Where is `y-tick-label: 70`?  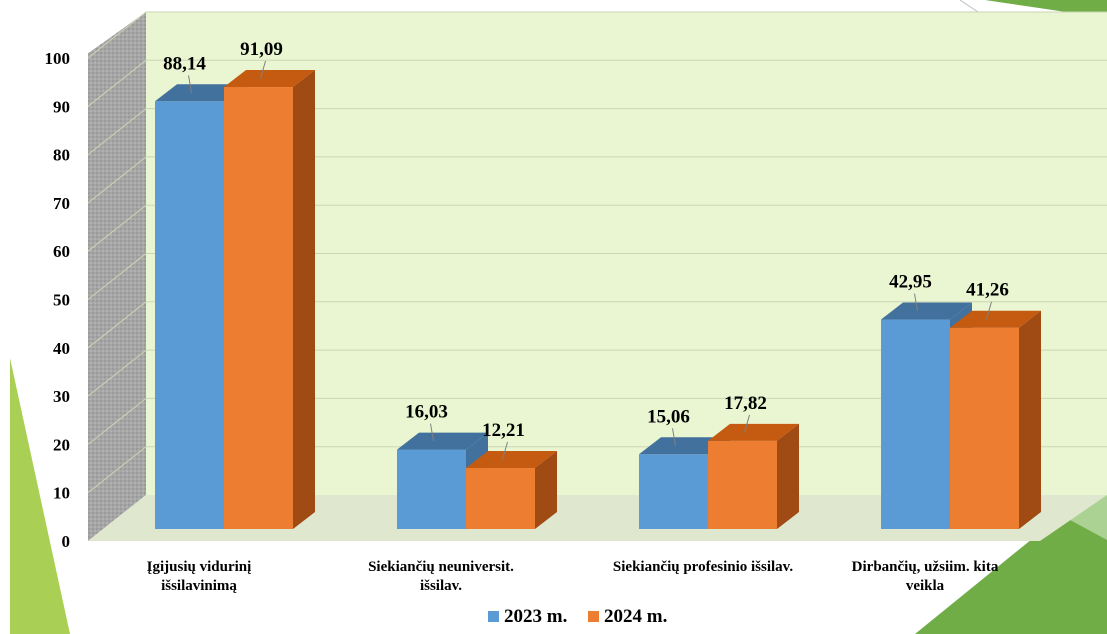 y-tick-label: 70 is located at coordinates (61, 203).